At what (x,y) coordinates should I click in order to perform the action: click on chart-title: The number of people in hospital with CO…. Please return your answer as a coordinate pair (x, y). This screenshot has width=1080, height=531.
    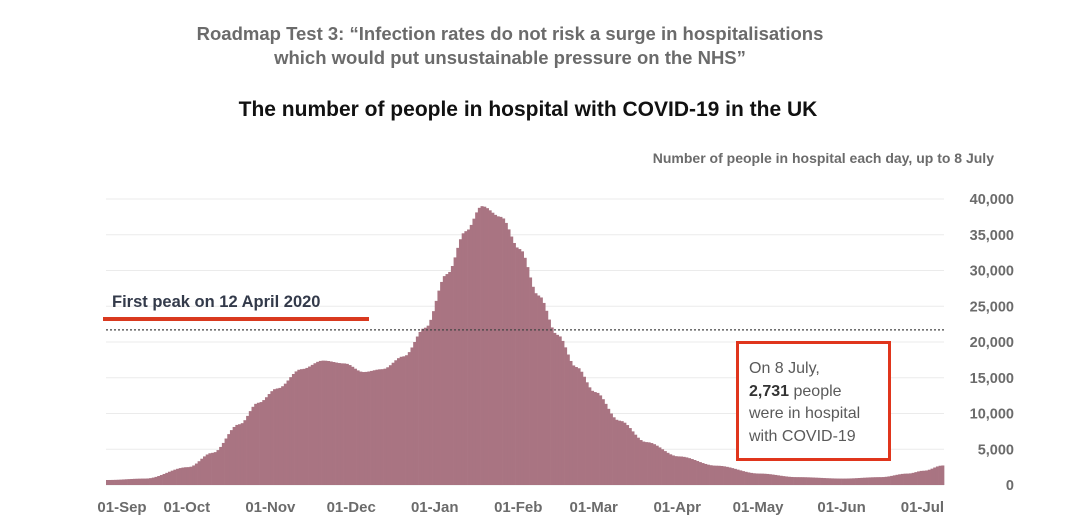
    Looking at the image, I should click on (528, 109).